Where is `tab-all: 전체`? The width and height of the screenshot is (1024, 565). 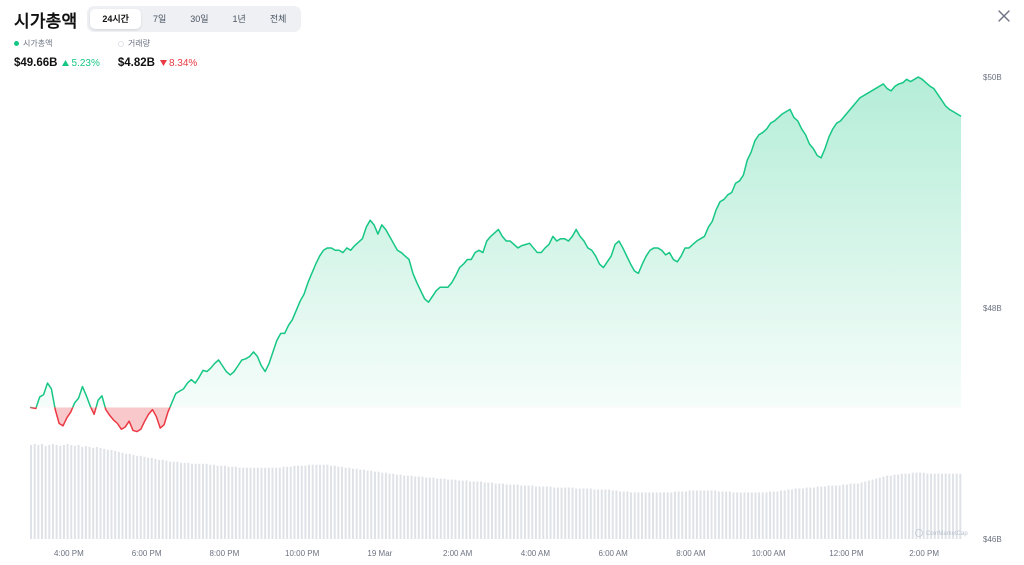 tab-all: 전체 is located at coordinates (278, 19).